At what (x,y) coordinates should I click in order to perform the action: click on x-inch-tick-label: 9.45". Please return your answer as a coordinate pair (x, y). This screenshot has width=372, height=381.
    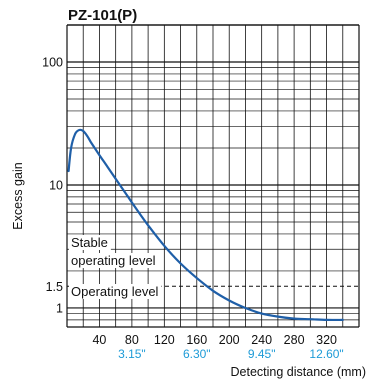
    Looking at the image, I should click on (262, 354).